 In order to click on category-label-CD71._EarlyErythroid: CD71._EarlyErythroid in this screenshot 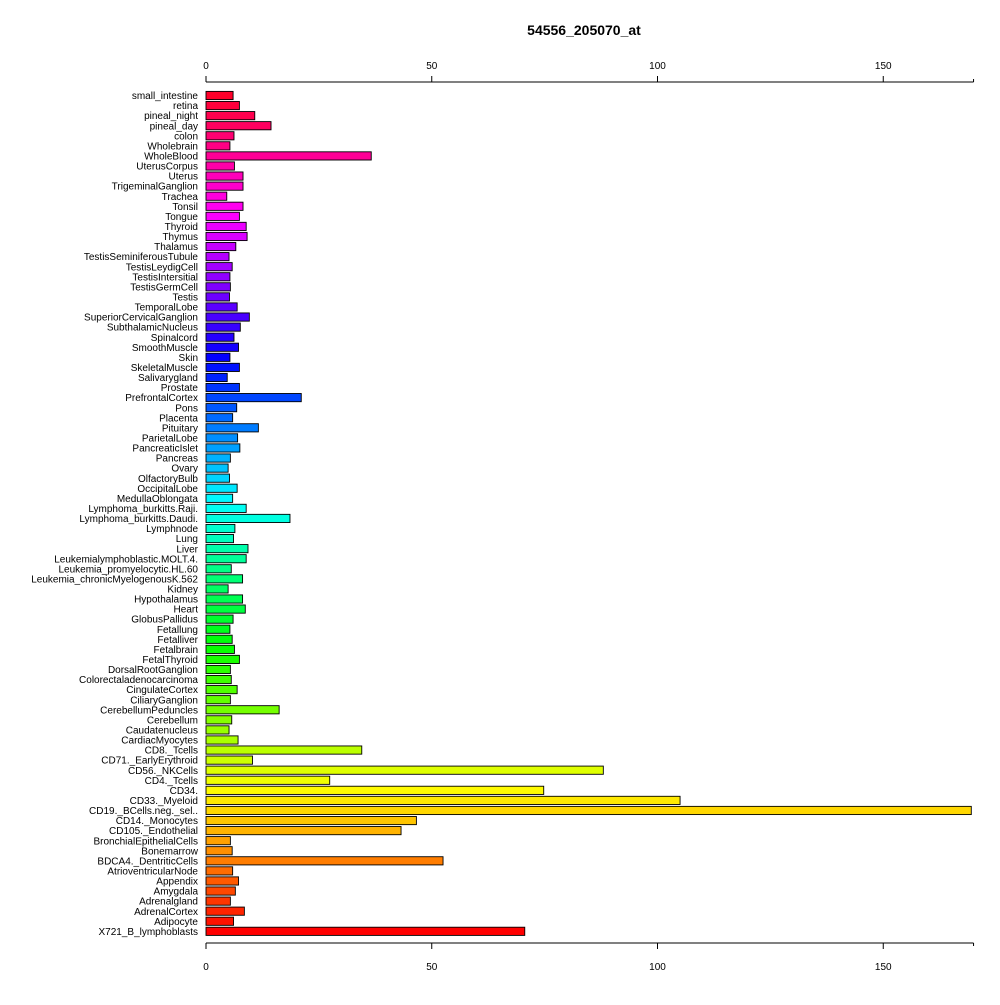, I will do `click(149, 761)`.